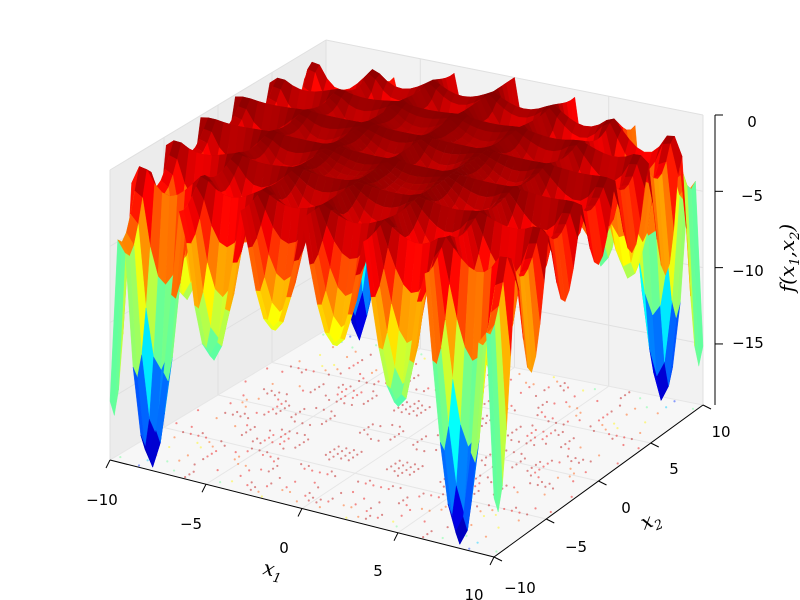 The width and height of the screenshot is (800, 600). I want to click on z-axis-ticklabels: 0 −5 −10 −15, so click(748, 232).